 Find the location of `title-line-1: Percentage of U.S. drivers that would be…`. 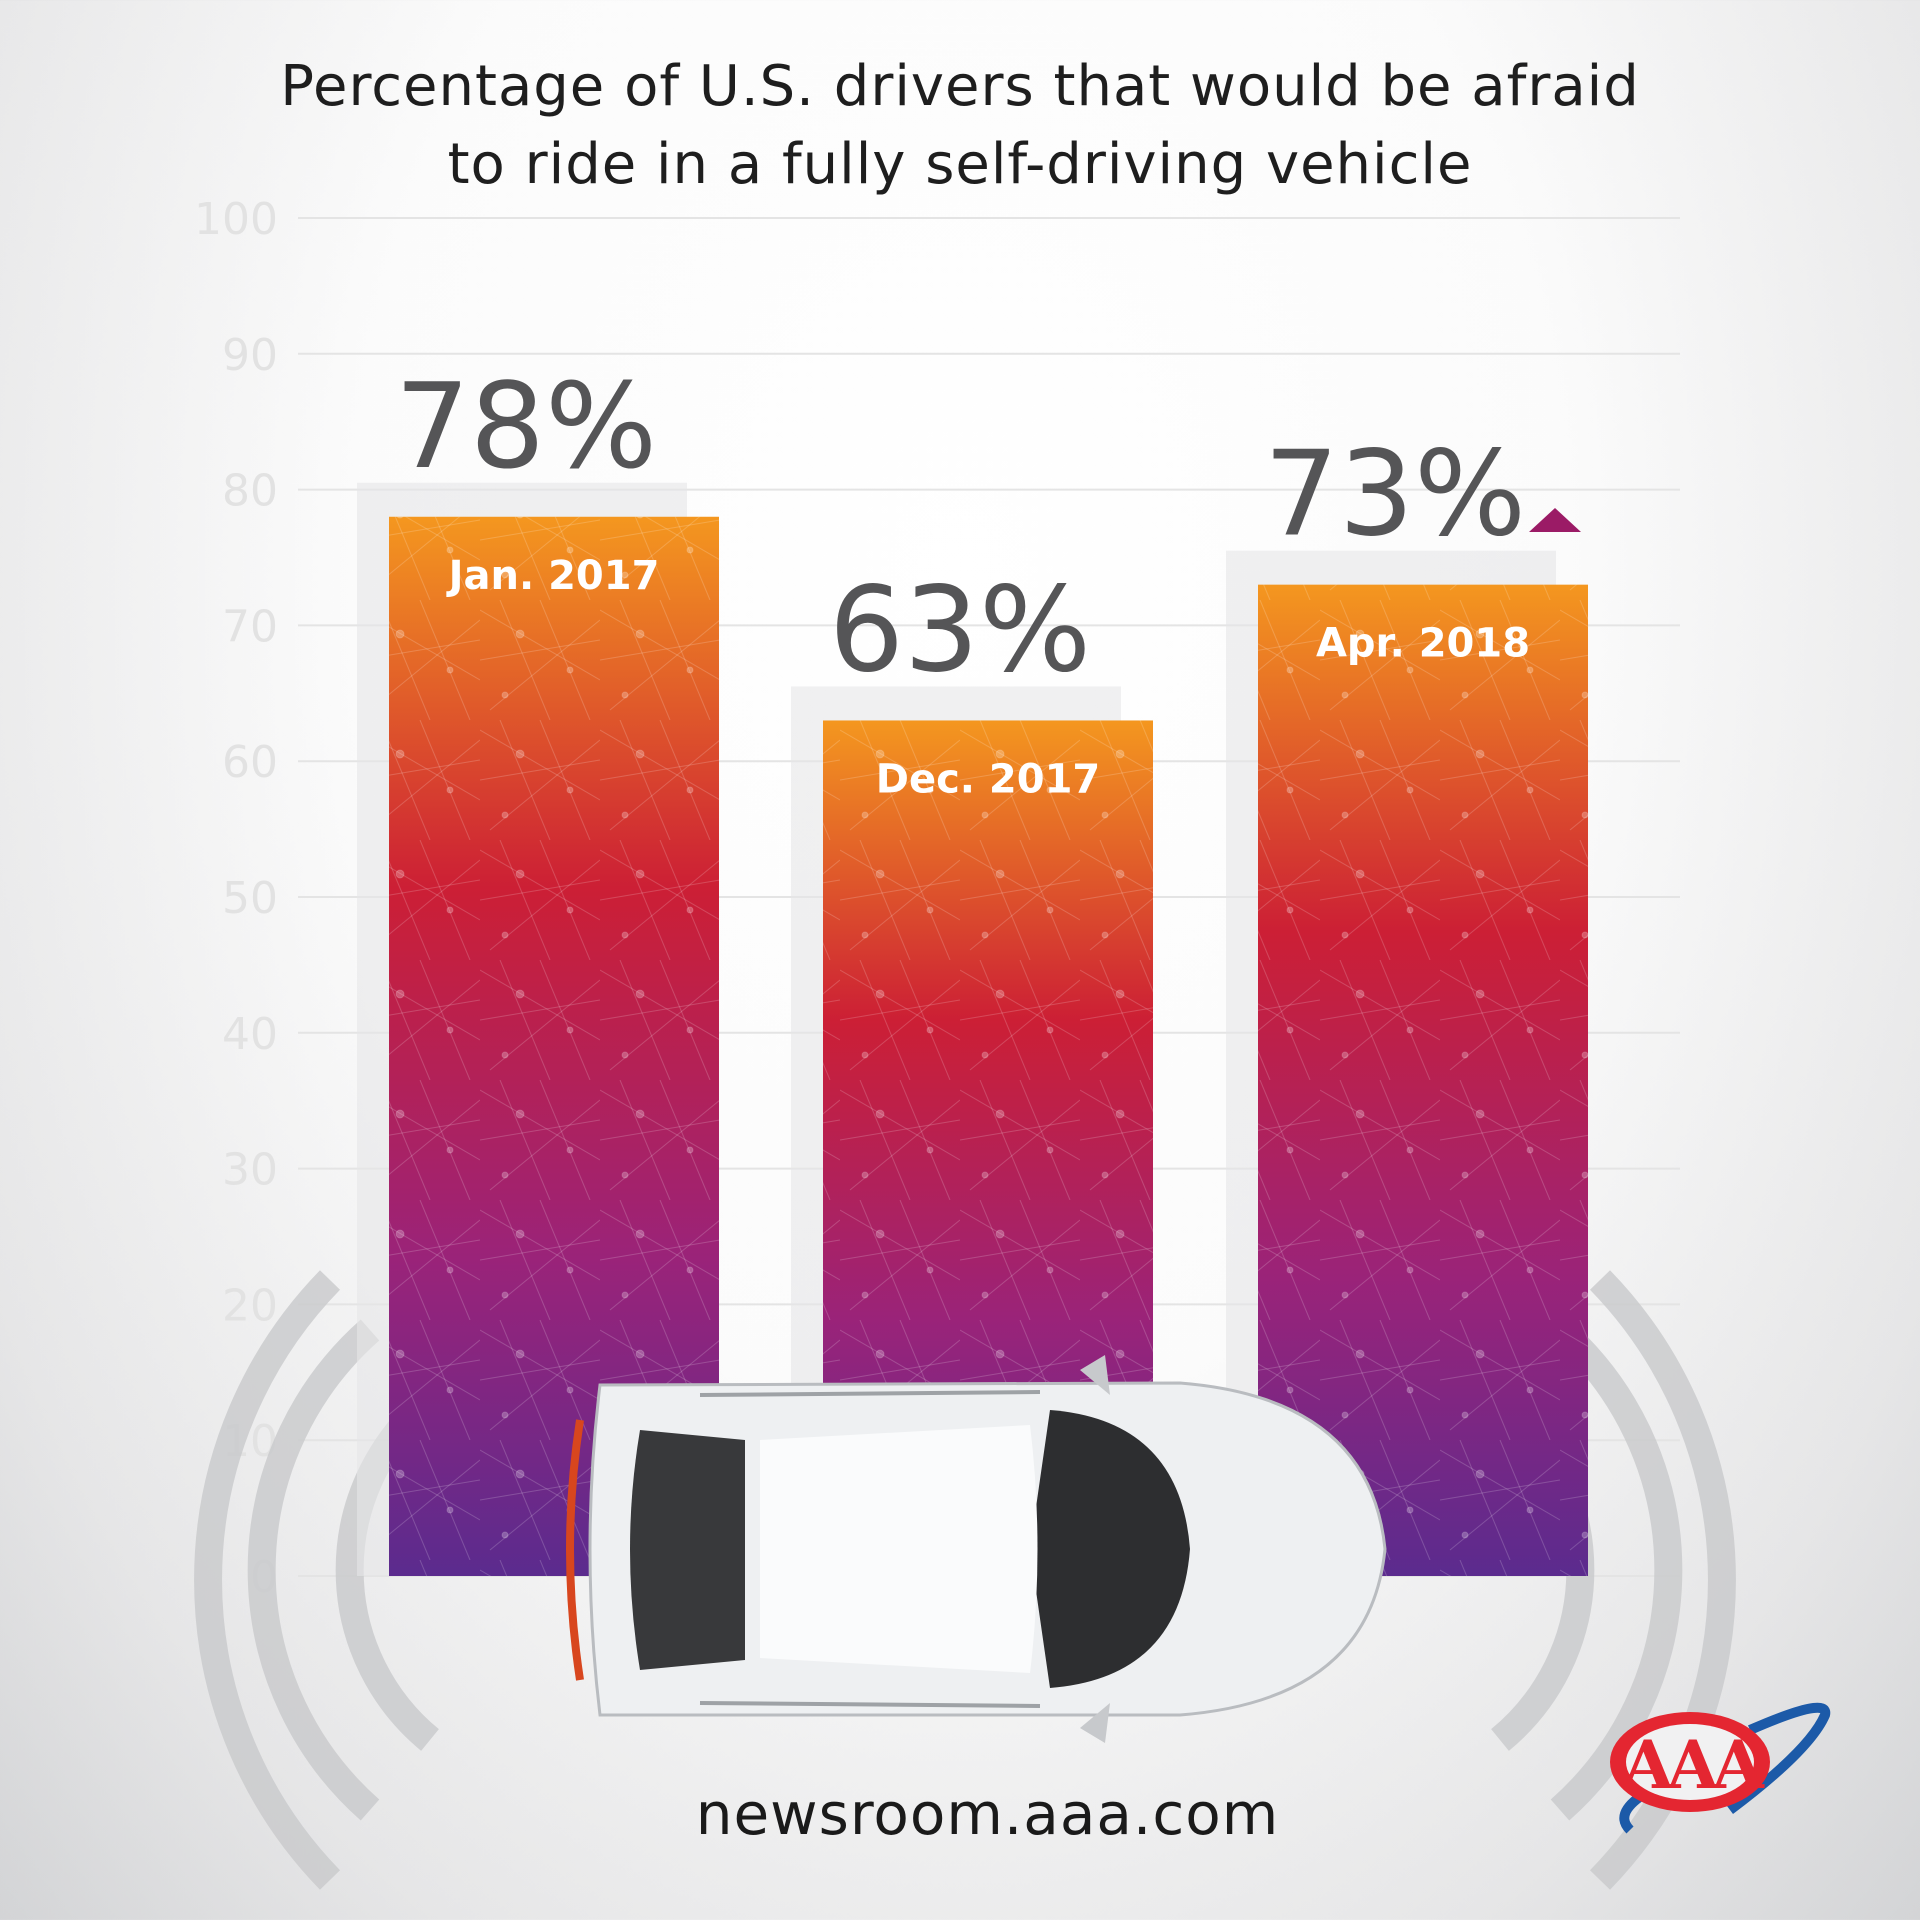

title-line-1: Percentage of U.S. drivers that would be… is located at coordinates (960, 86).